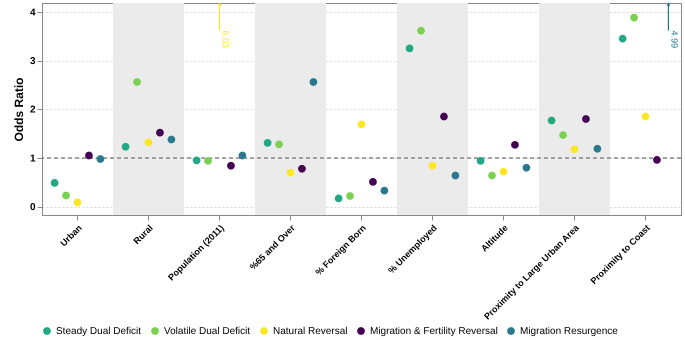  I want to click on y-tick-label: 4, so click(33, 12).